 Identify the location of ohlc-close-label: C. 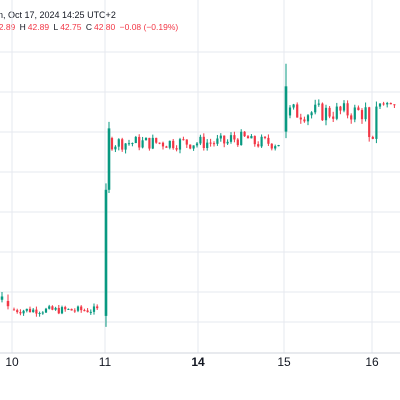
(88, 27).